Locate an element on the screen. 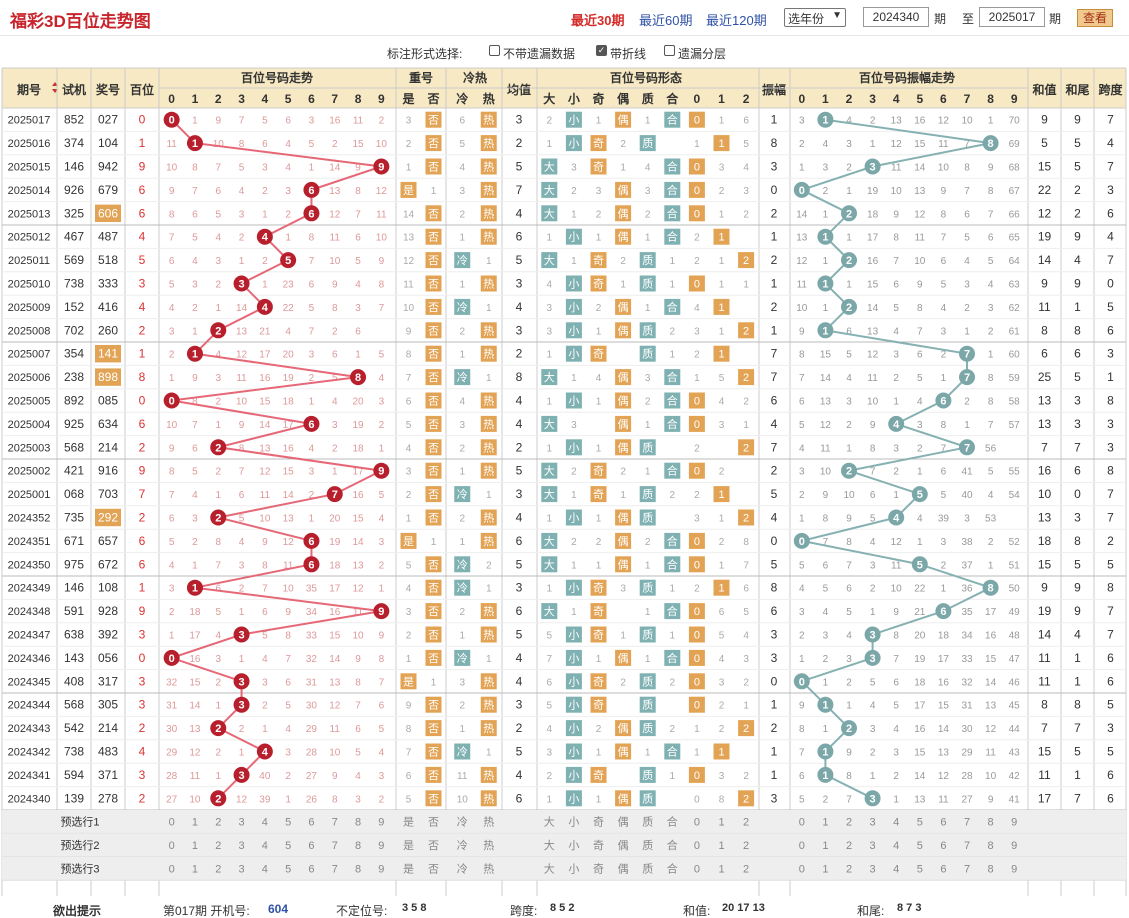  test-cell: 638 is located at coordinates (74, 635).